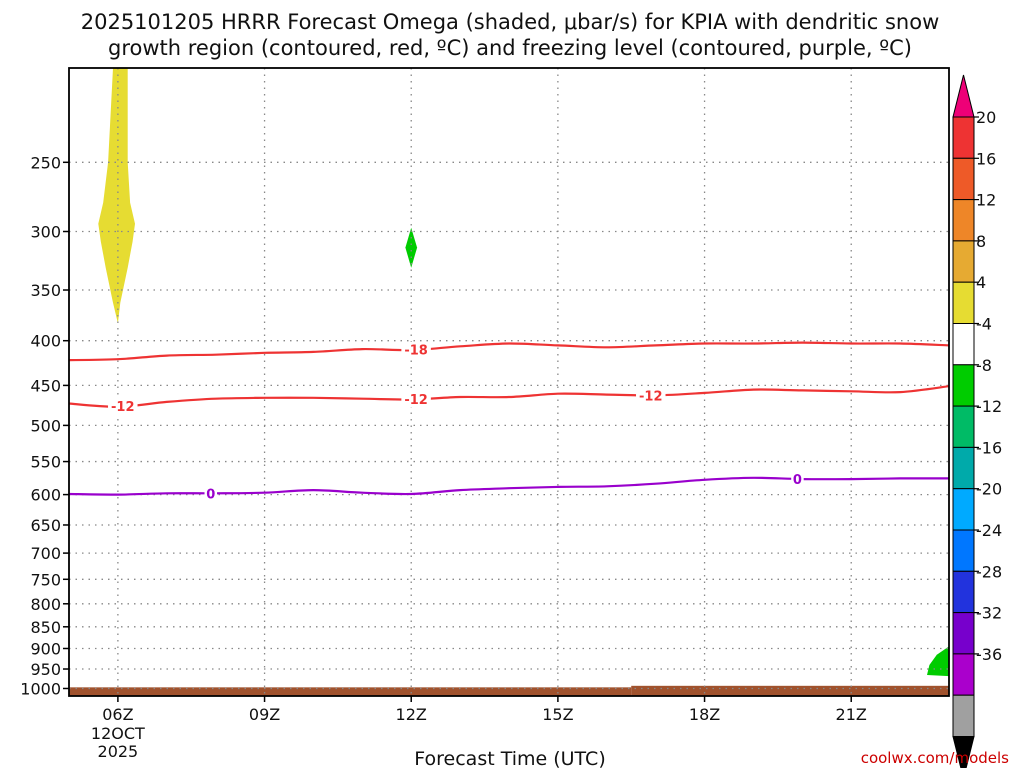 This screenshot has width=1024, height=768. I want to click on x-tick-label-15z: 15Z, so click(557, 714).